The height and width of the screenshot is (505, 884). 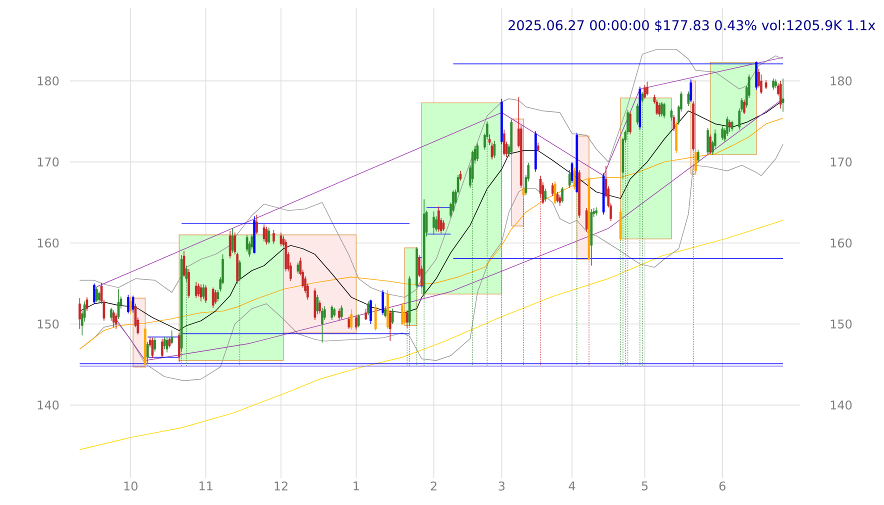 What do you see at coordinates (48, 324) in the screenshot?
I see `y-tick-label: 150` at bounding box center [48, 324].